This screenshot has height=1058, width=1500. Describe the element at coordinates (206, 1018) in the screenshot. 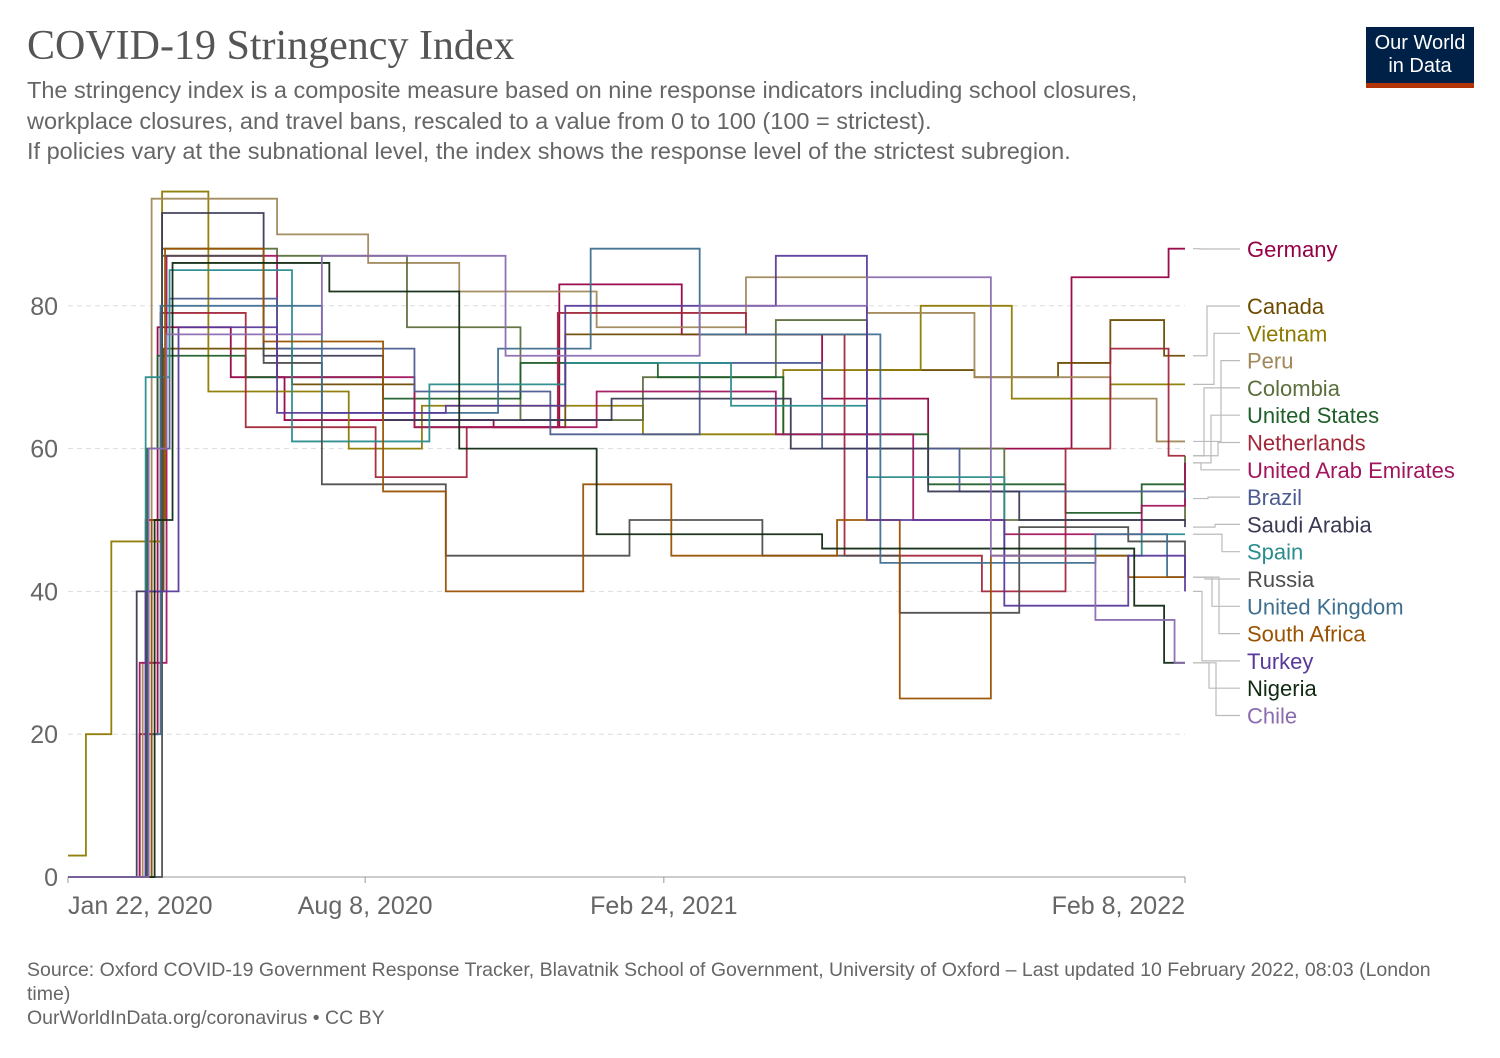

I see `source-link: OurWorldInData.org/coronavirus • CC BY` at that location.